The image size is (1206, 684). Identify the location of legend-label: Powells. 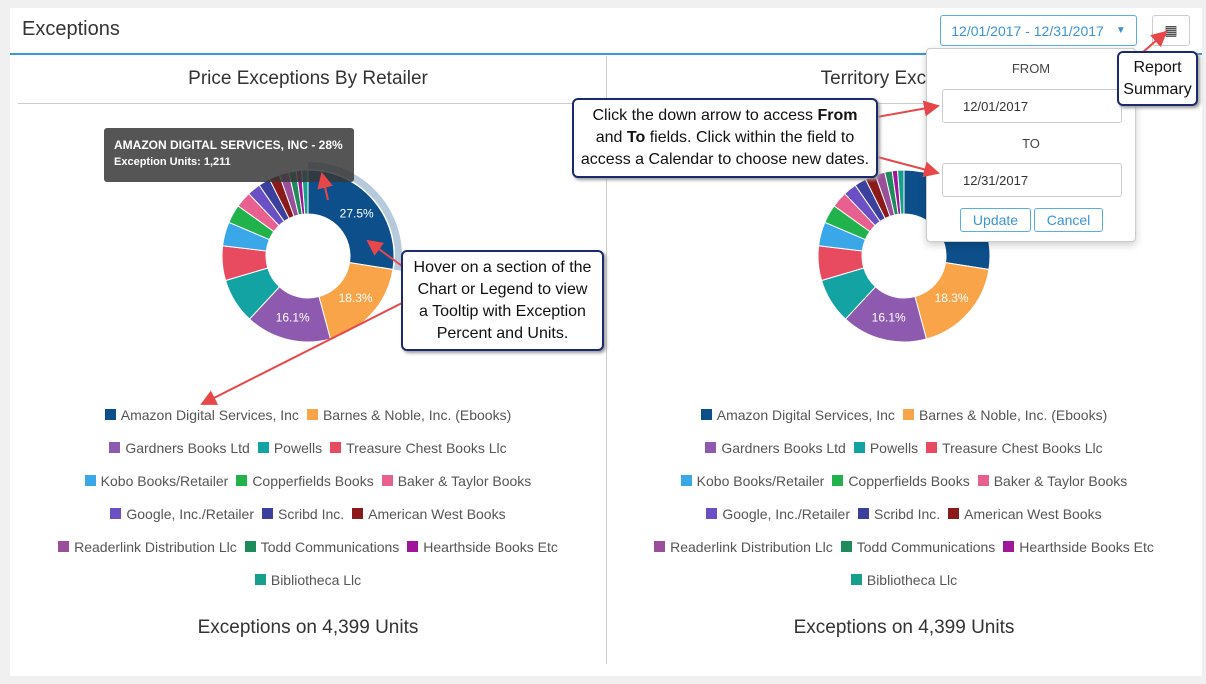
(298, 447).